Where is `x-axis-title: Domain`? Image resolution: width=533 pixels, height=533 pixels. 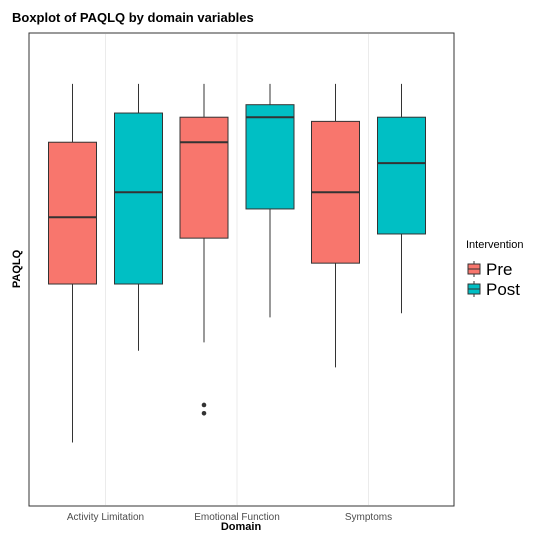
x-axis-title: Domain is located at coordinates (241, 527).